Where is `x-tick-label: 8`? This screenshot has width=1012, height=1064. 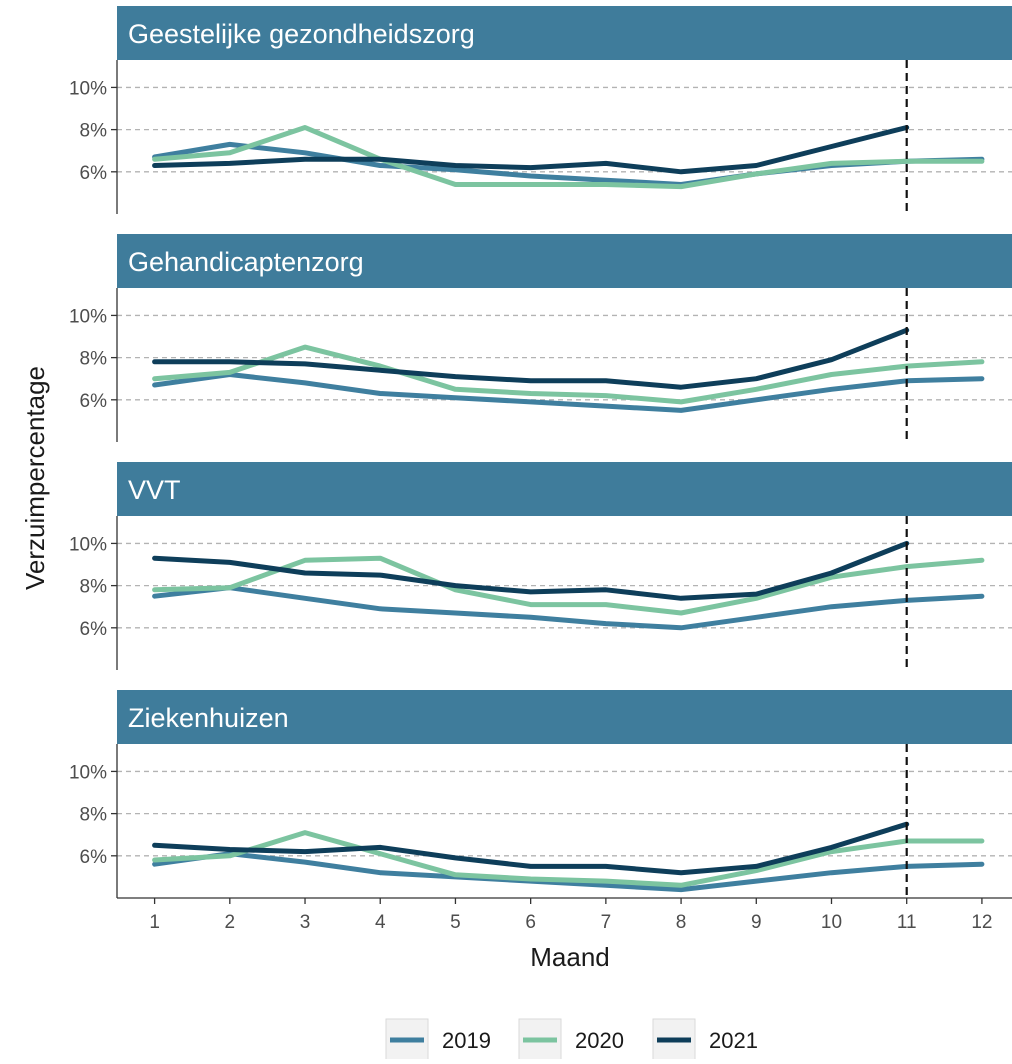 x-tick-label: 8 is located at coordinates (681, 922).